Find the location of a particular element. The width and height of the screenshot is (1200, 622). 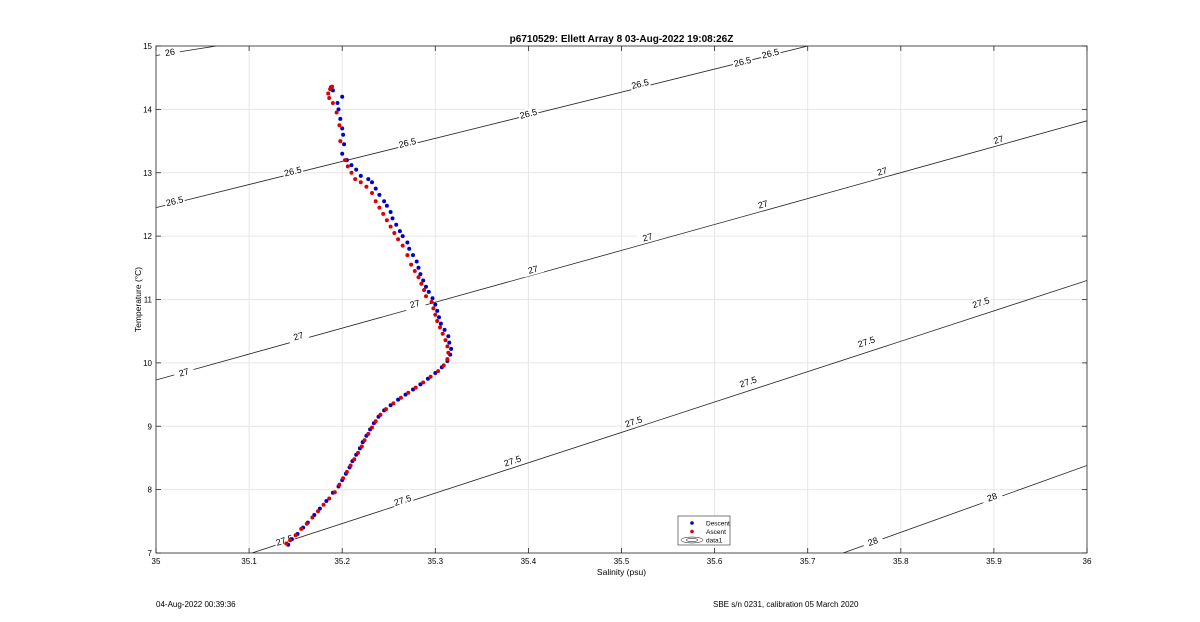

x-tick-label: 35.5 is located at coordinates (622, 561).